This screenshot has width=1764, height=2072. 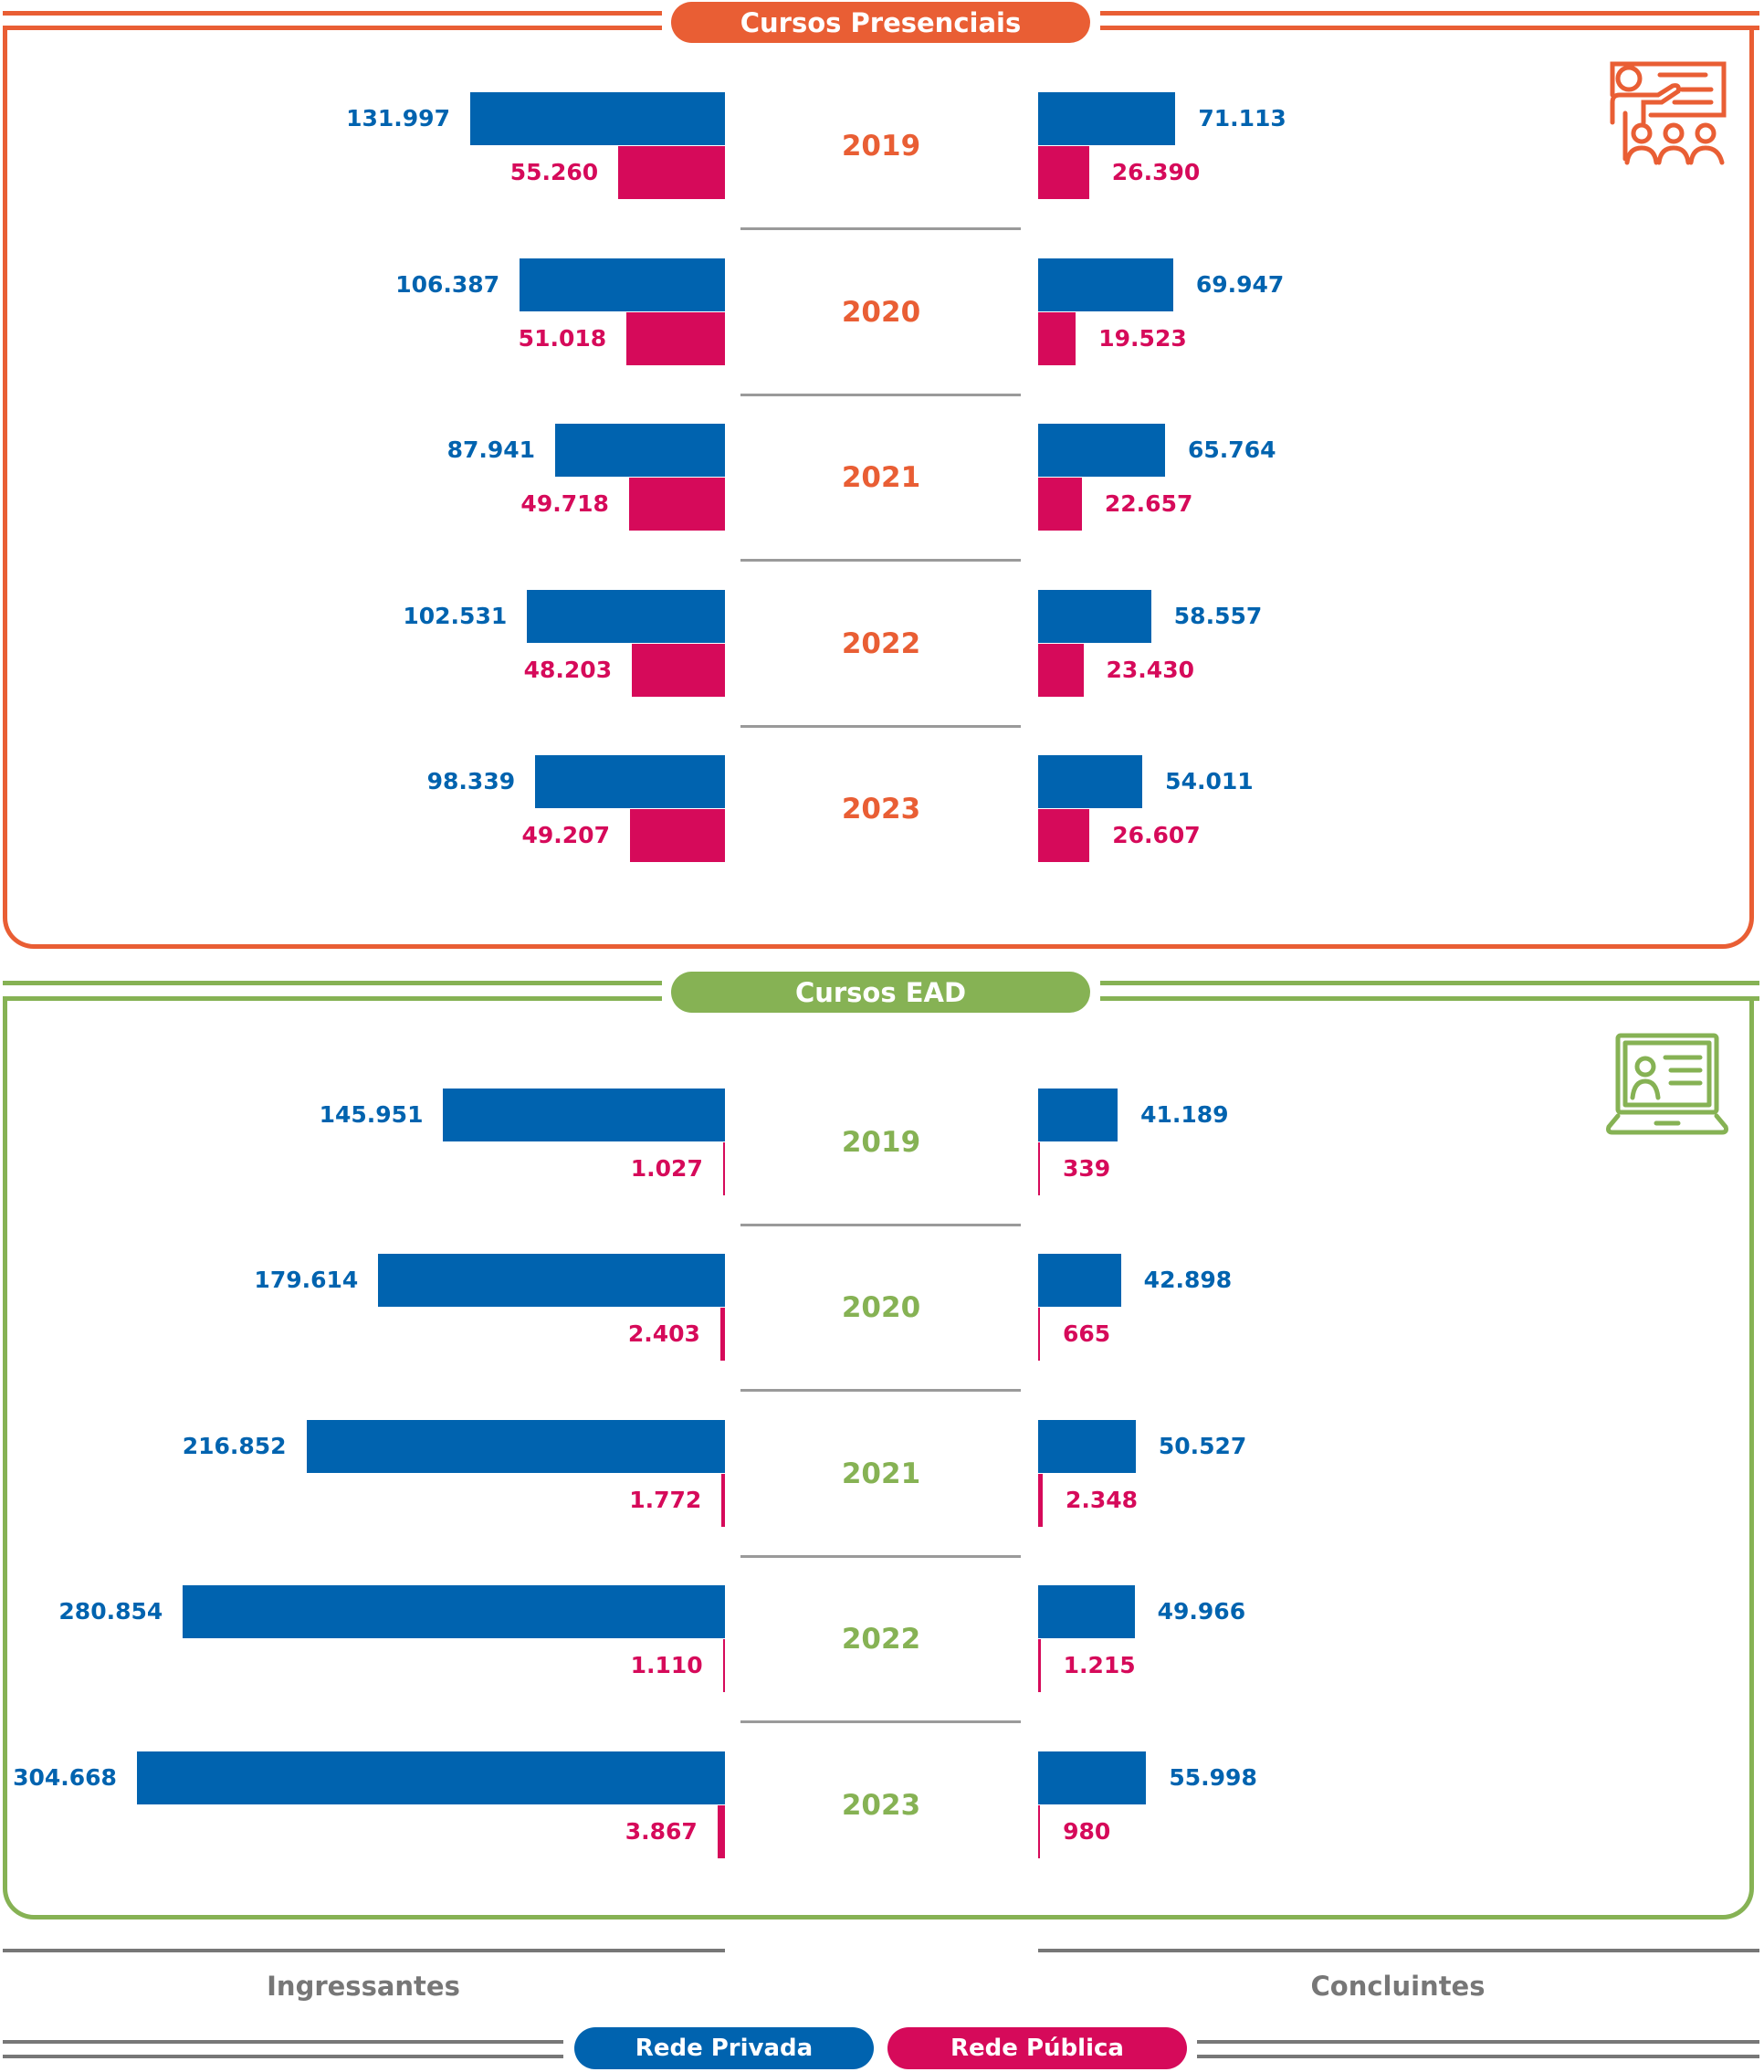 What do you see at coordinates (554, 172) in the screenshot?
I see `ingressantes-rede-publica-value: 55.260` at bounding box center [554, 172].